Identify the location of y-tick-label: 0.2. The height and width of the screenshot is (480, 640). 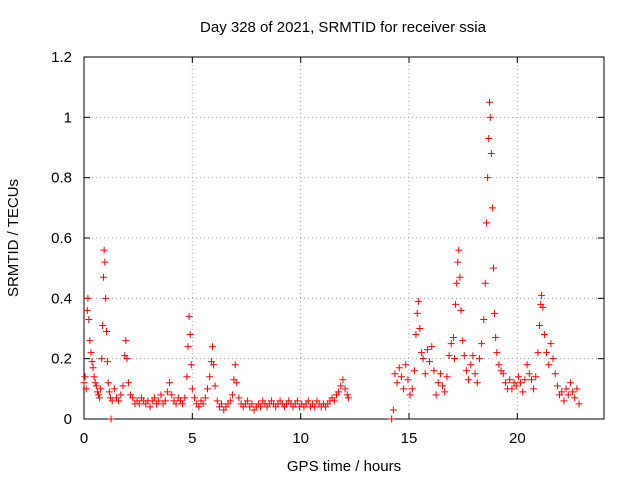
(61, 359).